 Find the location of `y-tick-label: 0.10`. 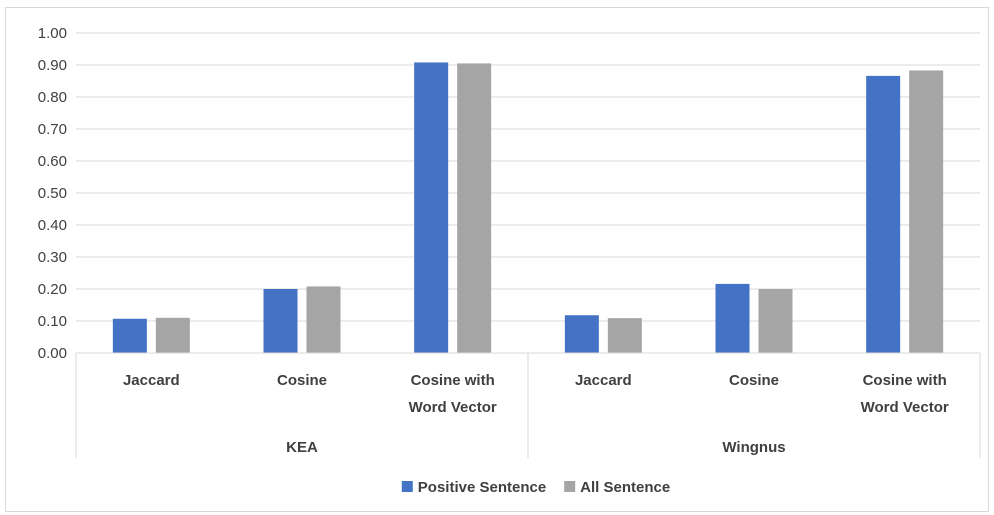

y-tick-label: 0.10 is located at coordinates (52, 321).